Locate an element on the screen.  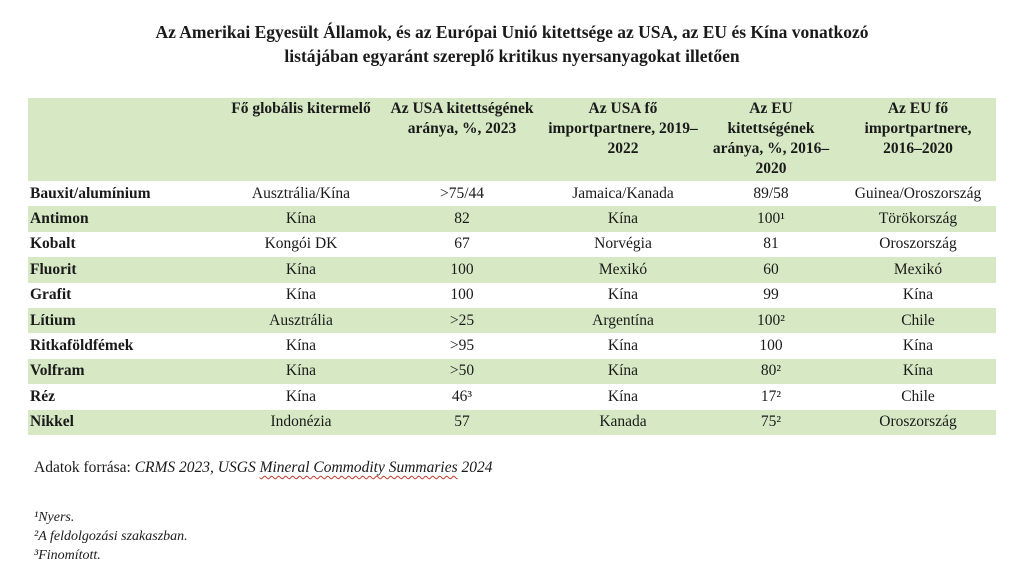
source-part-1: CRMS 2023, USGS is located at coordinates (197, 467).